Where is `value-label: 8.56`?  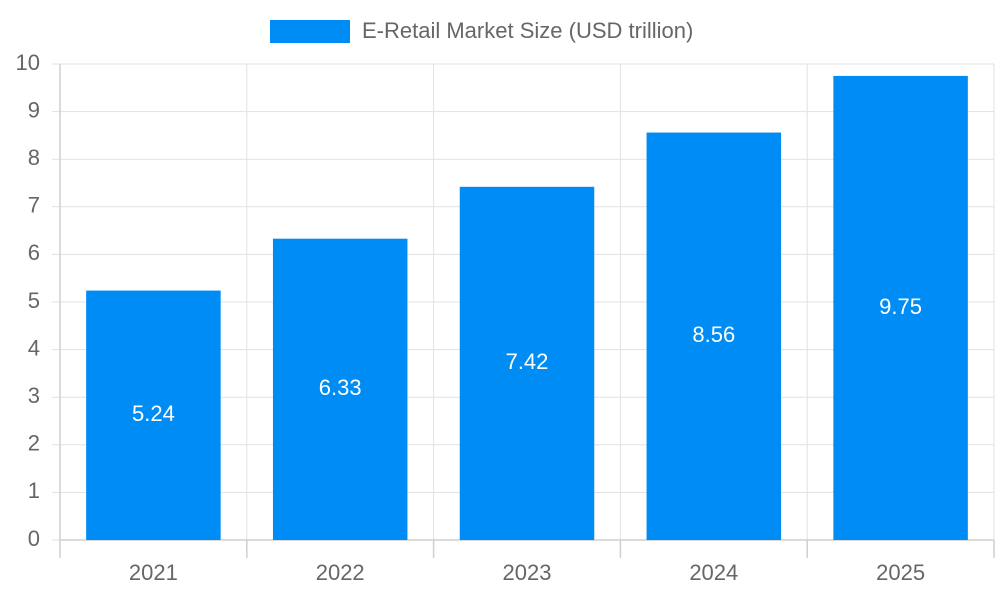
value-label: 8.56 is located at coordinates (713, 334).